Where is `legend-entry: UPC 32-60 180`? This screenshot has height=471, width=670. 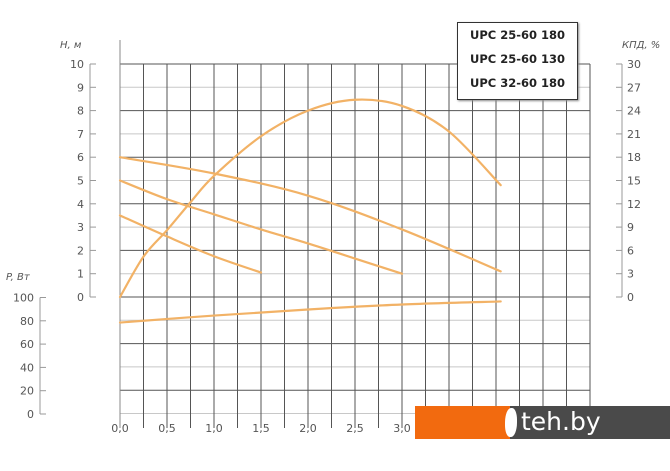
legend-entry: UPC 32-60 180 is located at coordinates (517, 83).